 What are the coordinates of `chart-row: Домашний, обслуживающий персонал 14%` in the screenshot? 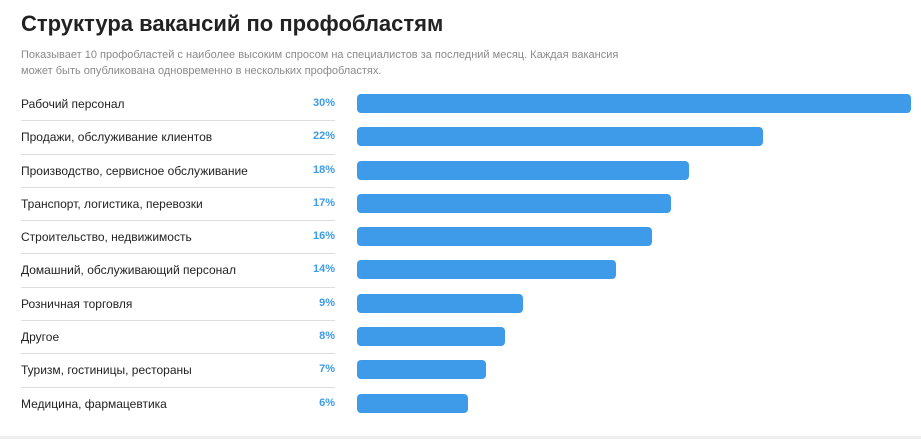 It's located at (471, 271).